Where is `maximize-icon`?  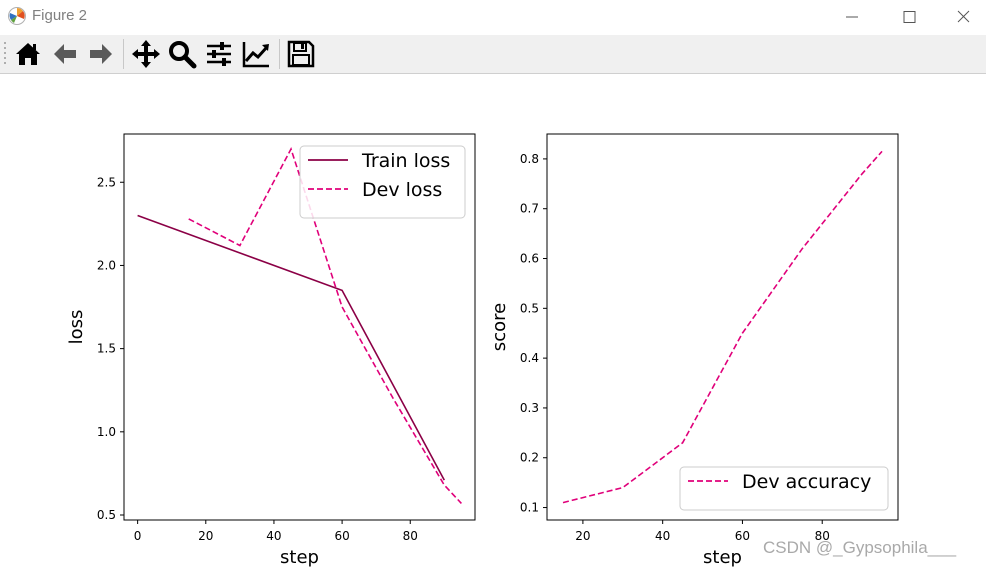
maximize-icon is located at coordinates (909, 17).